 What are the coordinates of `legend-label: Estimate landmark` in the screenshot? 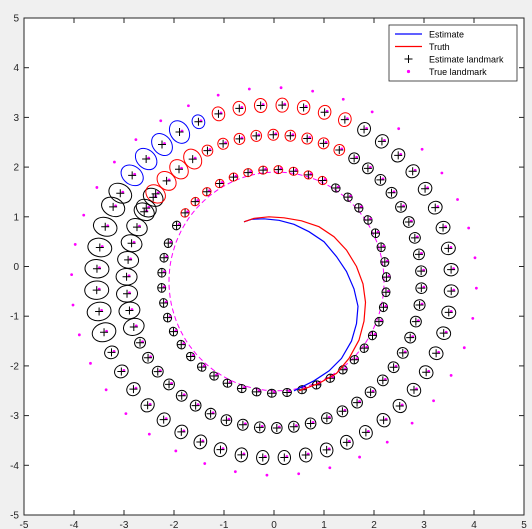 It's located at (466, 60).